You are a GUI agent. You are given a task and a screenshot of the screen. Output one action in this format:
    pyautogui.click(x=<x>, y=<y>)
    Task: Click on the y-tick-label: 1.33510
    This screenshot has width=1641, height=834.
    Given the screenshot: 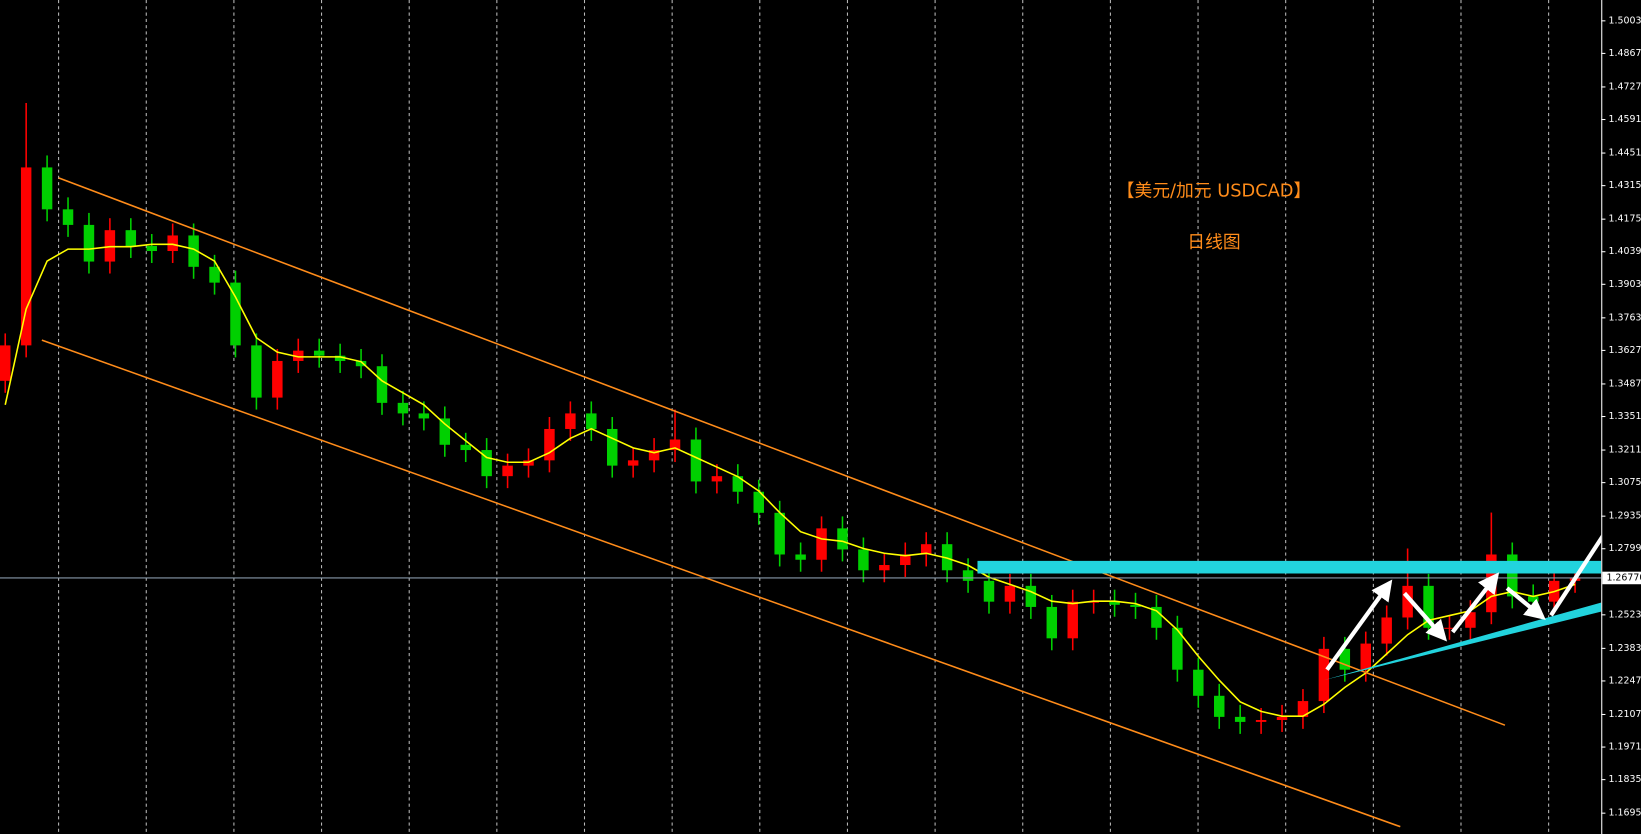 What is the action you would take?
    pyautogui.click(x=1625, y=416)
    